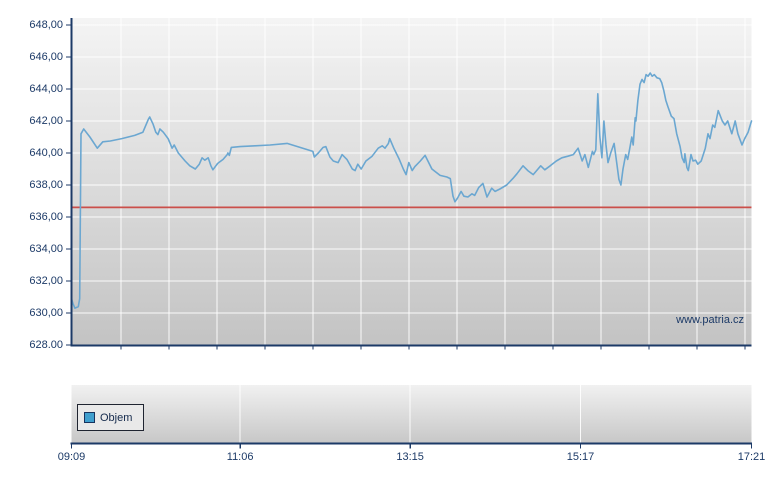 This screenshot has height=490, width=780. What do you see at coordinates (46, 185) in the screenshot?
I see `y-axis-label: 638,00` at bounding box center [46, 185].